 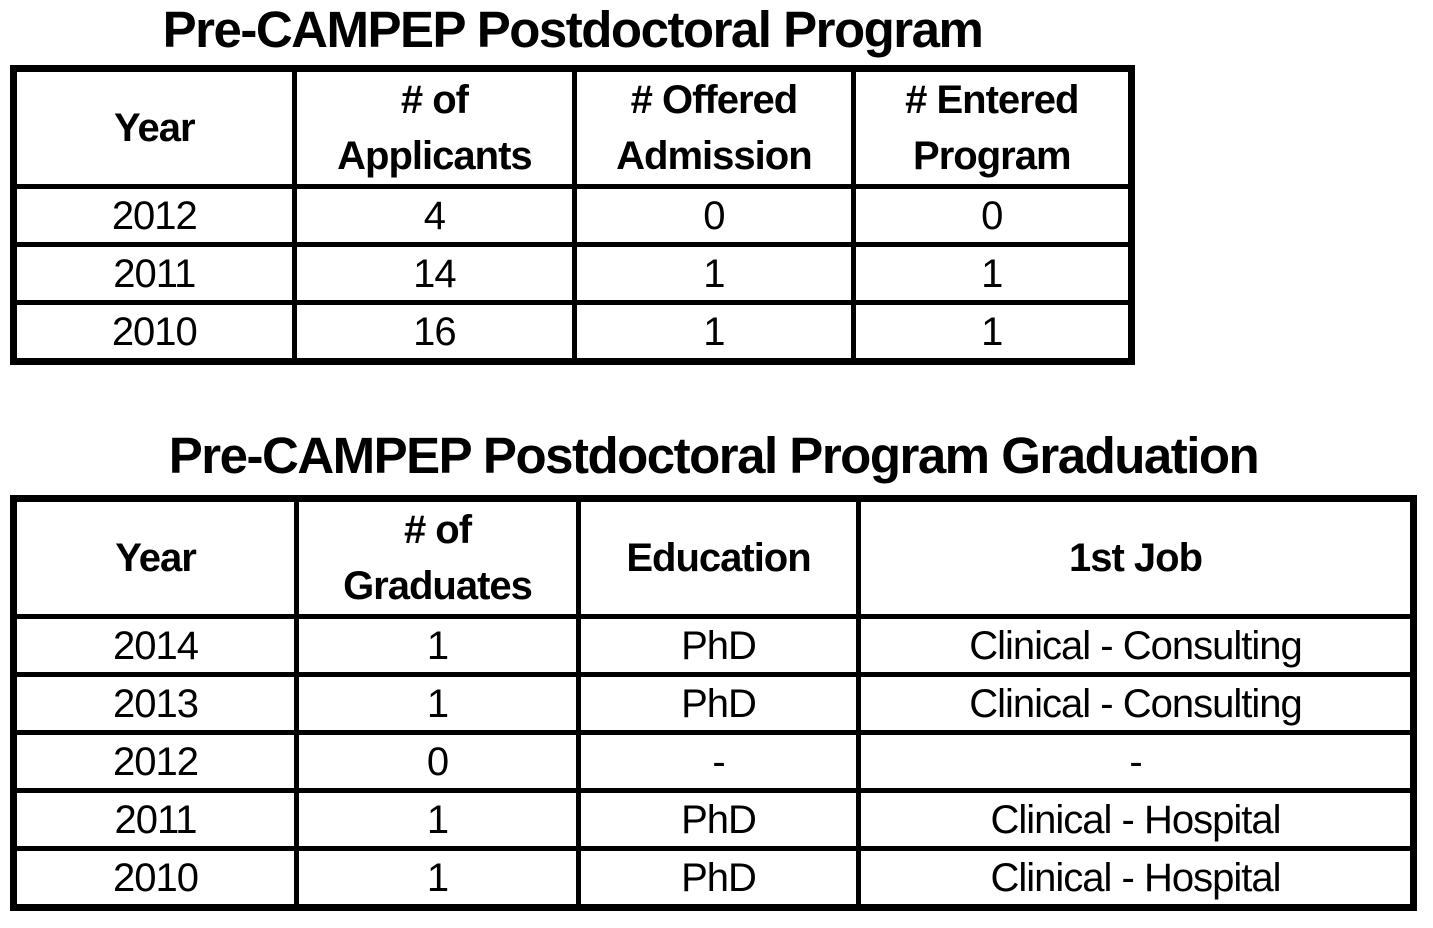 I want to click on table-row: 2011 1 PhD Clinical - Hospital, so click(x=713, y=819).